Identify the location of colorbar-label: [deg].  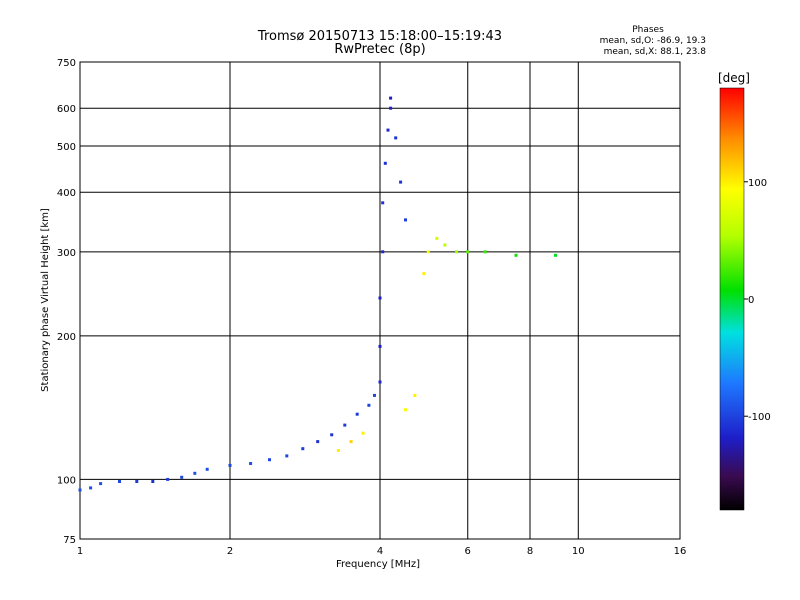
(734, 78).